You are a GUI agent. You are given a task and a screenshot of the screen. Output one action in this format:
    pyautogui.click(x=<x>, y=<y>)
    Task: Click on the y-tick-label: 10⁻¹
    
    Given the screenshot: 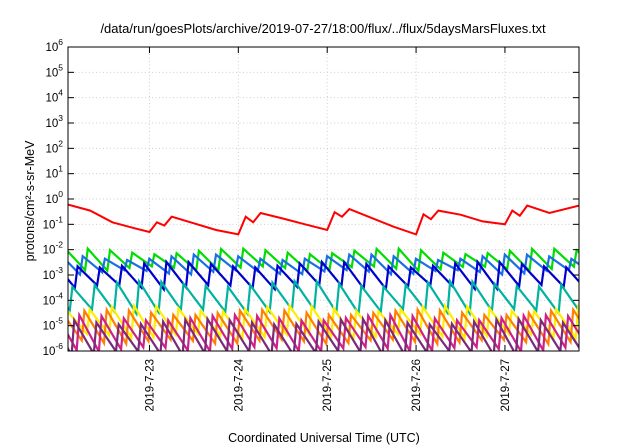 What is the action you would take?
    pyautogui.click(x=53, y=222)
    